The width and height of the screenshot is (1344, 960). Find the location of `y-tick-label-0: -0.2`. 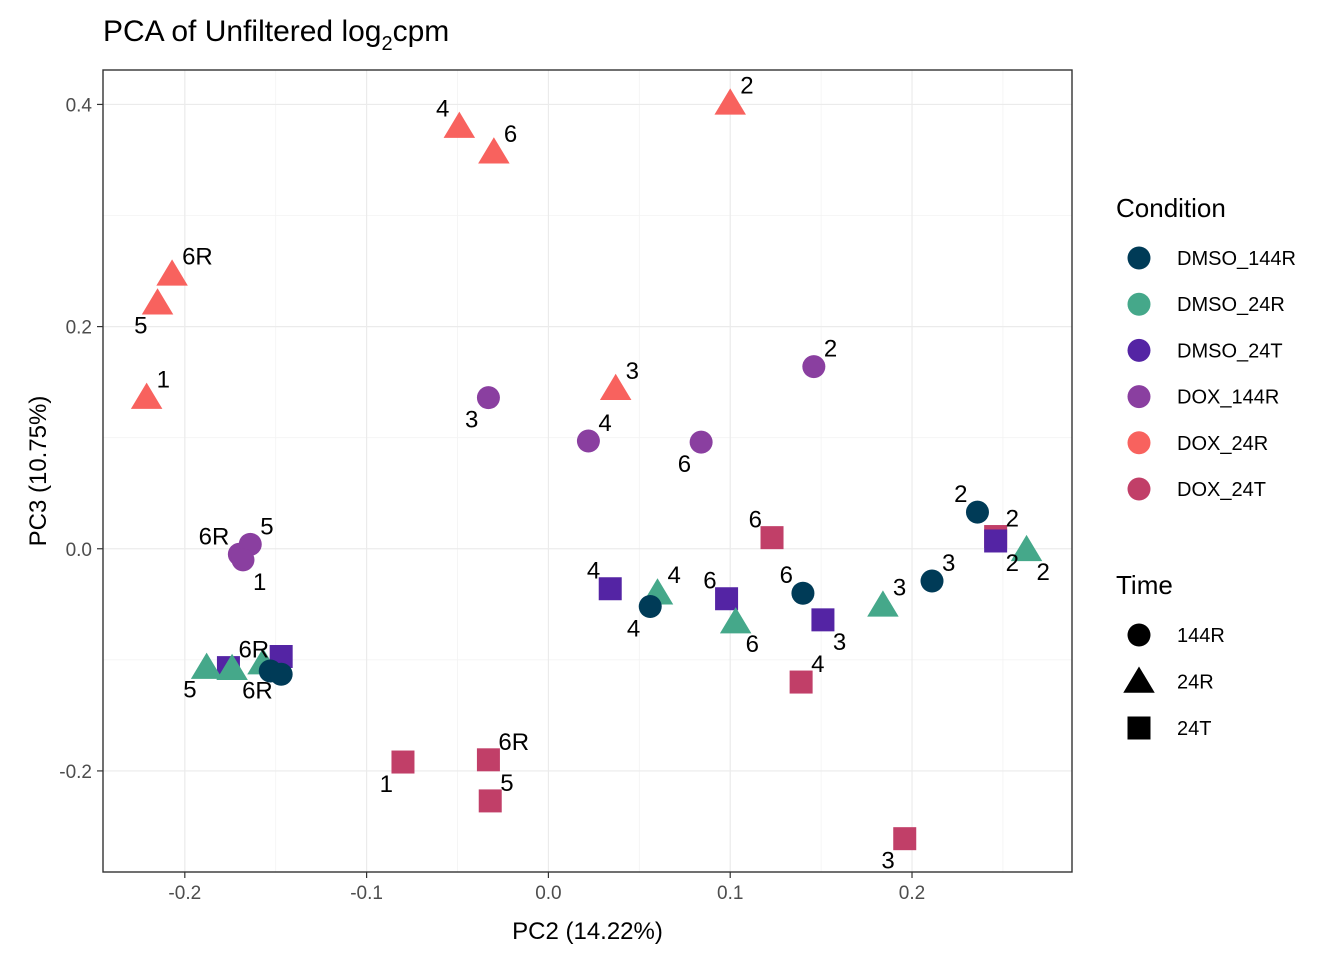

y-tick-label-0: -0.2 is located at coordinates (75, 772).